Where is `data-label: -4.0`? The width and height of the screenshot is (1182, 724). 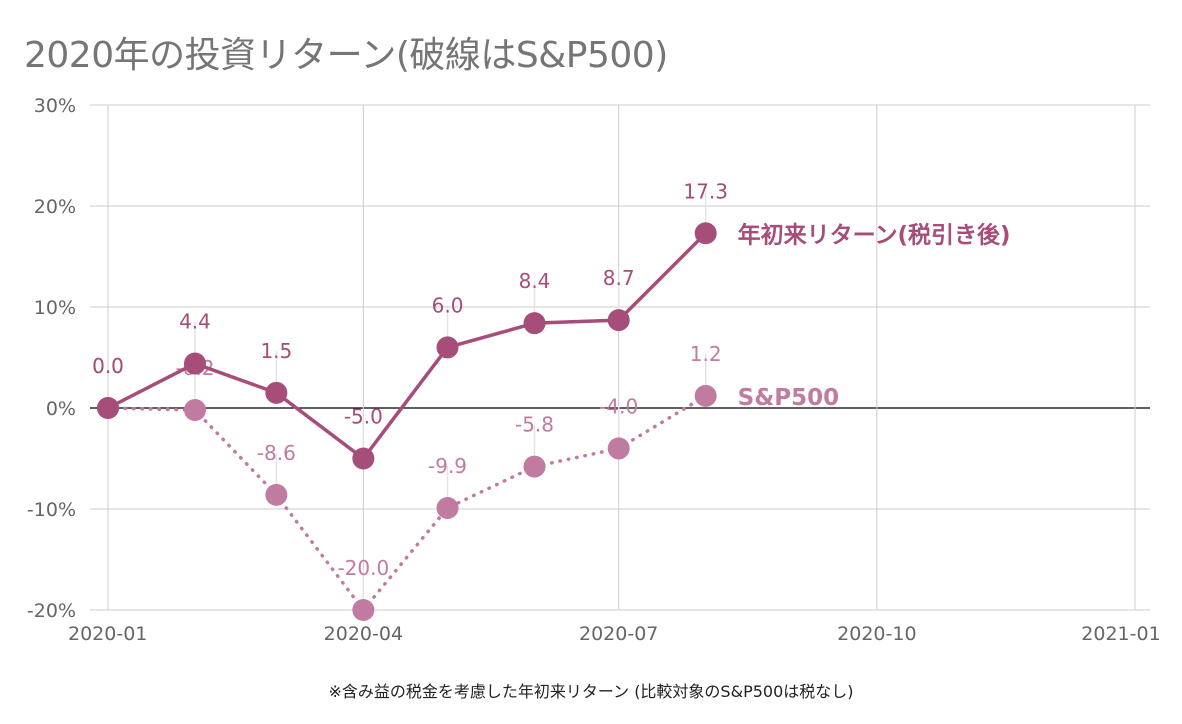 data-label: -4.0 is located at coordinates (618, 406).